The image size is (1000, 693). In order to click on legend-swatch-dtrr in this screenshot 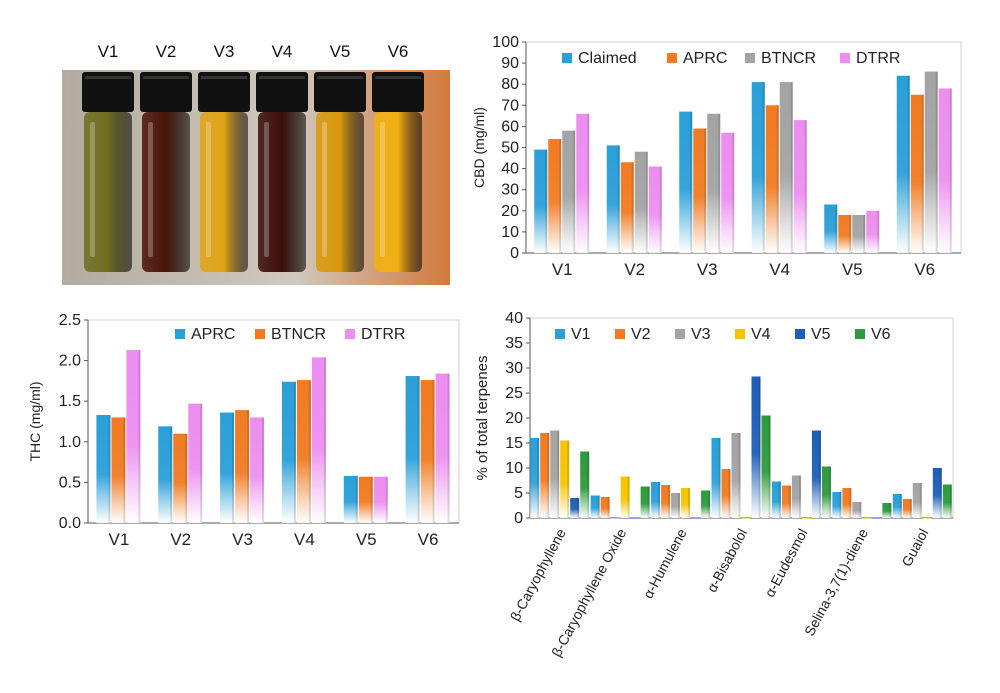, I will do `click(845, 58)`.